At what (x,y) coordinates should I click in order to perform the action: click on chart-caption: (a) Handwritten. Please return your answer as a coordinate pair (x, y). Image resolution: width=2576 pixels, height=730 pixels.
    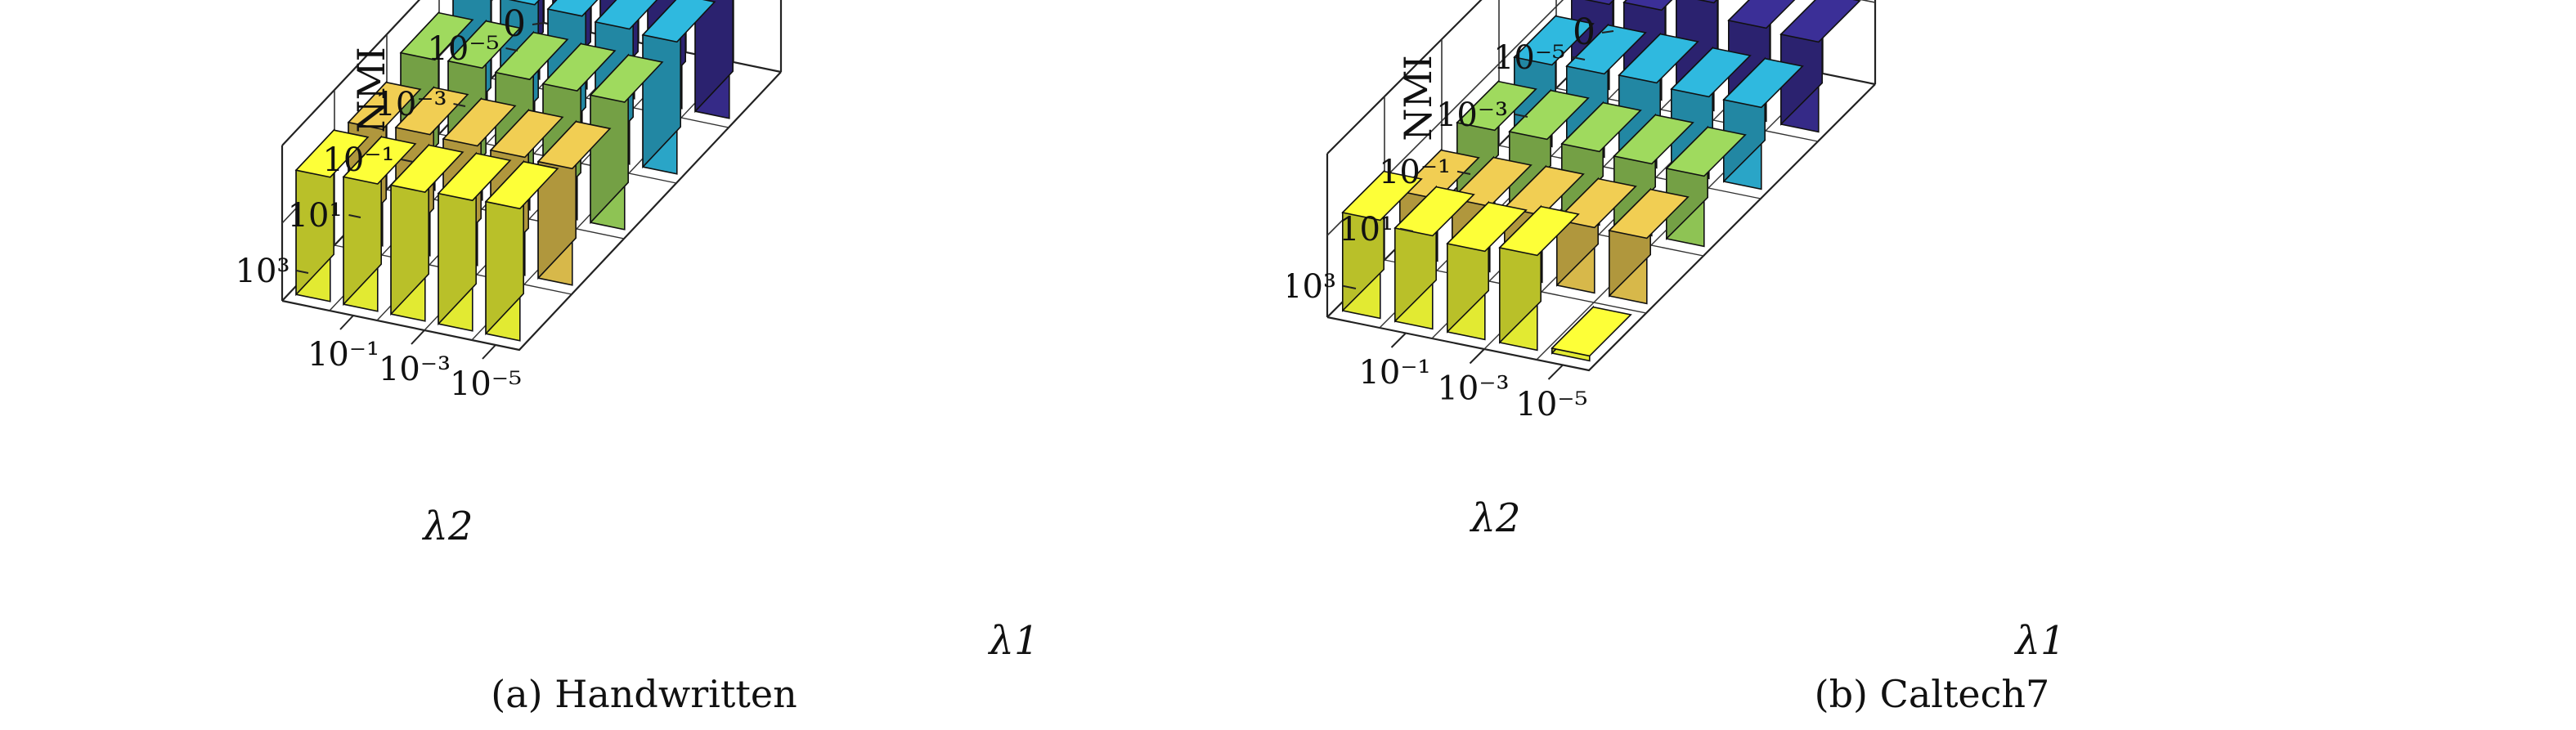
    Looking at the image, I should click on (644, 694).